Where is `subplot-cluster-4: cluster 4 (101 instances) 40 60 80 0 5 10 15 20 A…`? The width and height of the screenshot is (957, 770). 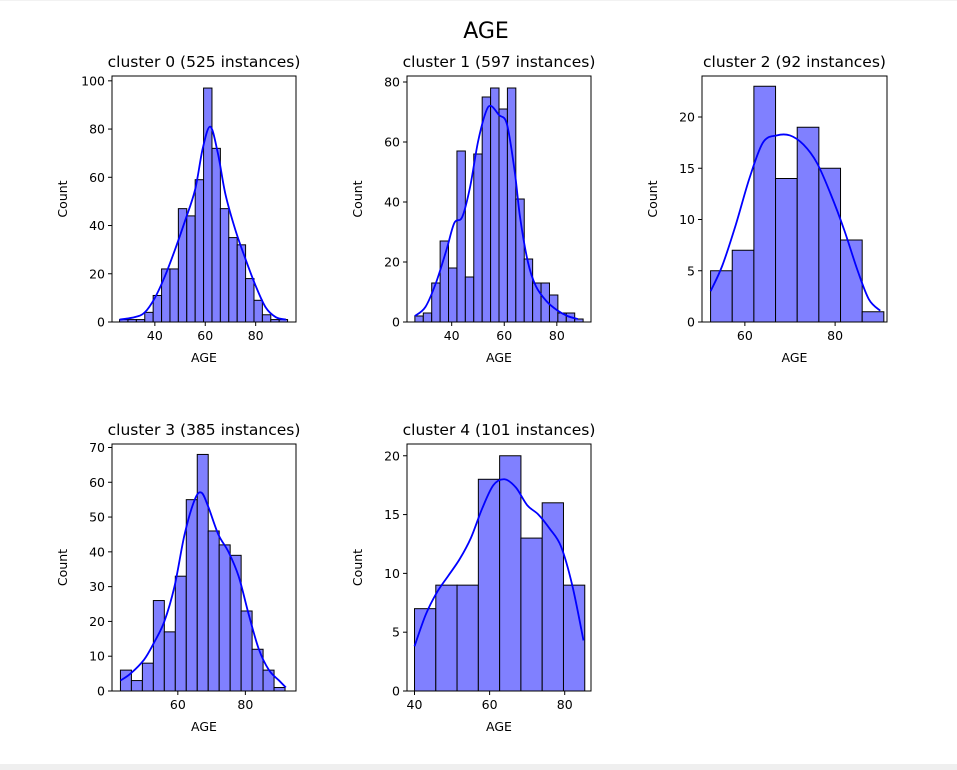
subplot-cluster-4: cluster 4 (101 instances) 40 60 80 0 5 10 15 20 A… is located at coordinates (472, 577).